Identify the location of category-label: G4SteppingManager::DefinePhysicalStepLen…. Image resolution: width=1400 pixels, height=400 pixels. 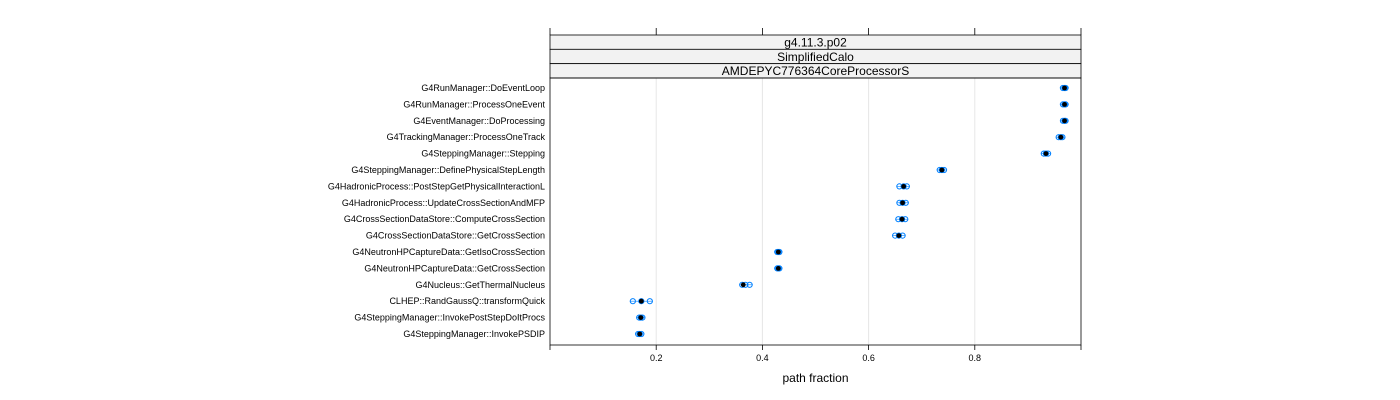
(448, 170).